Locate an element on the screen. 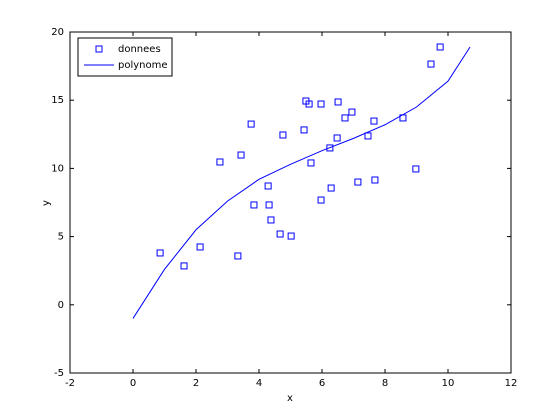 This screenshot has width=560, height=420. y-tick-label: 15 is located at coordinates (57, 100).